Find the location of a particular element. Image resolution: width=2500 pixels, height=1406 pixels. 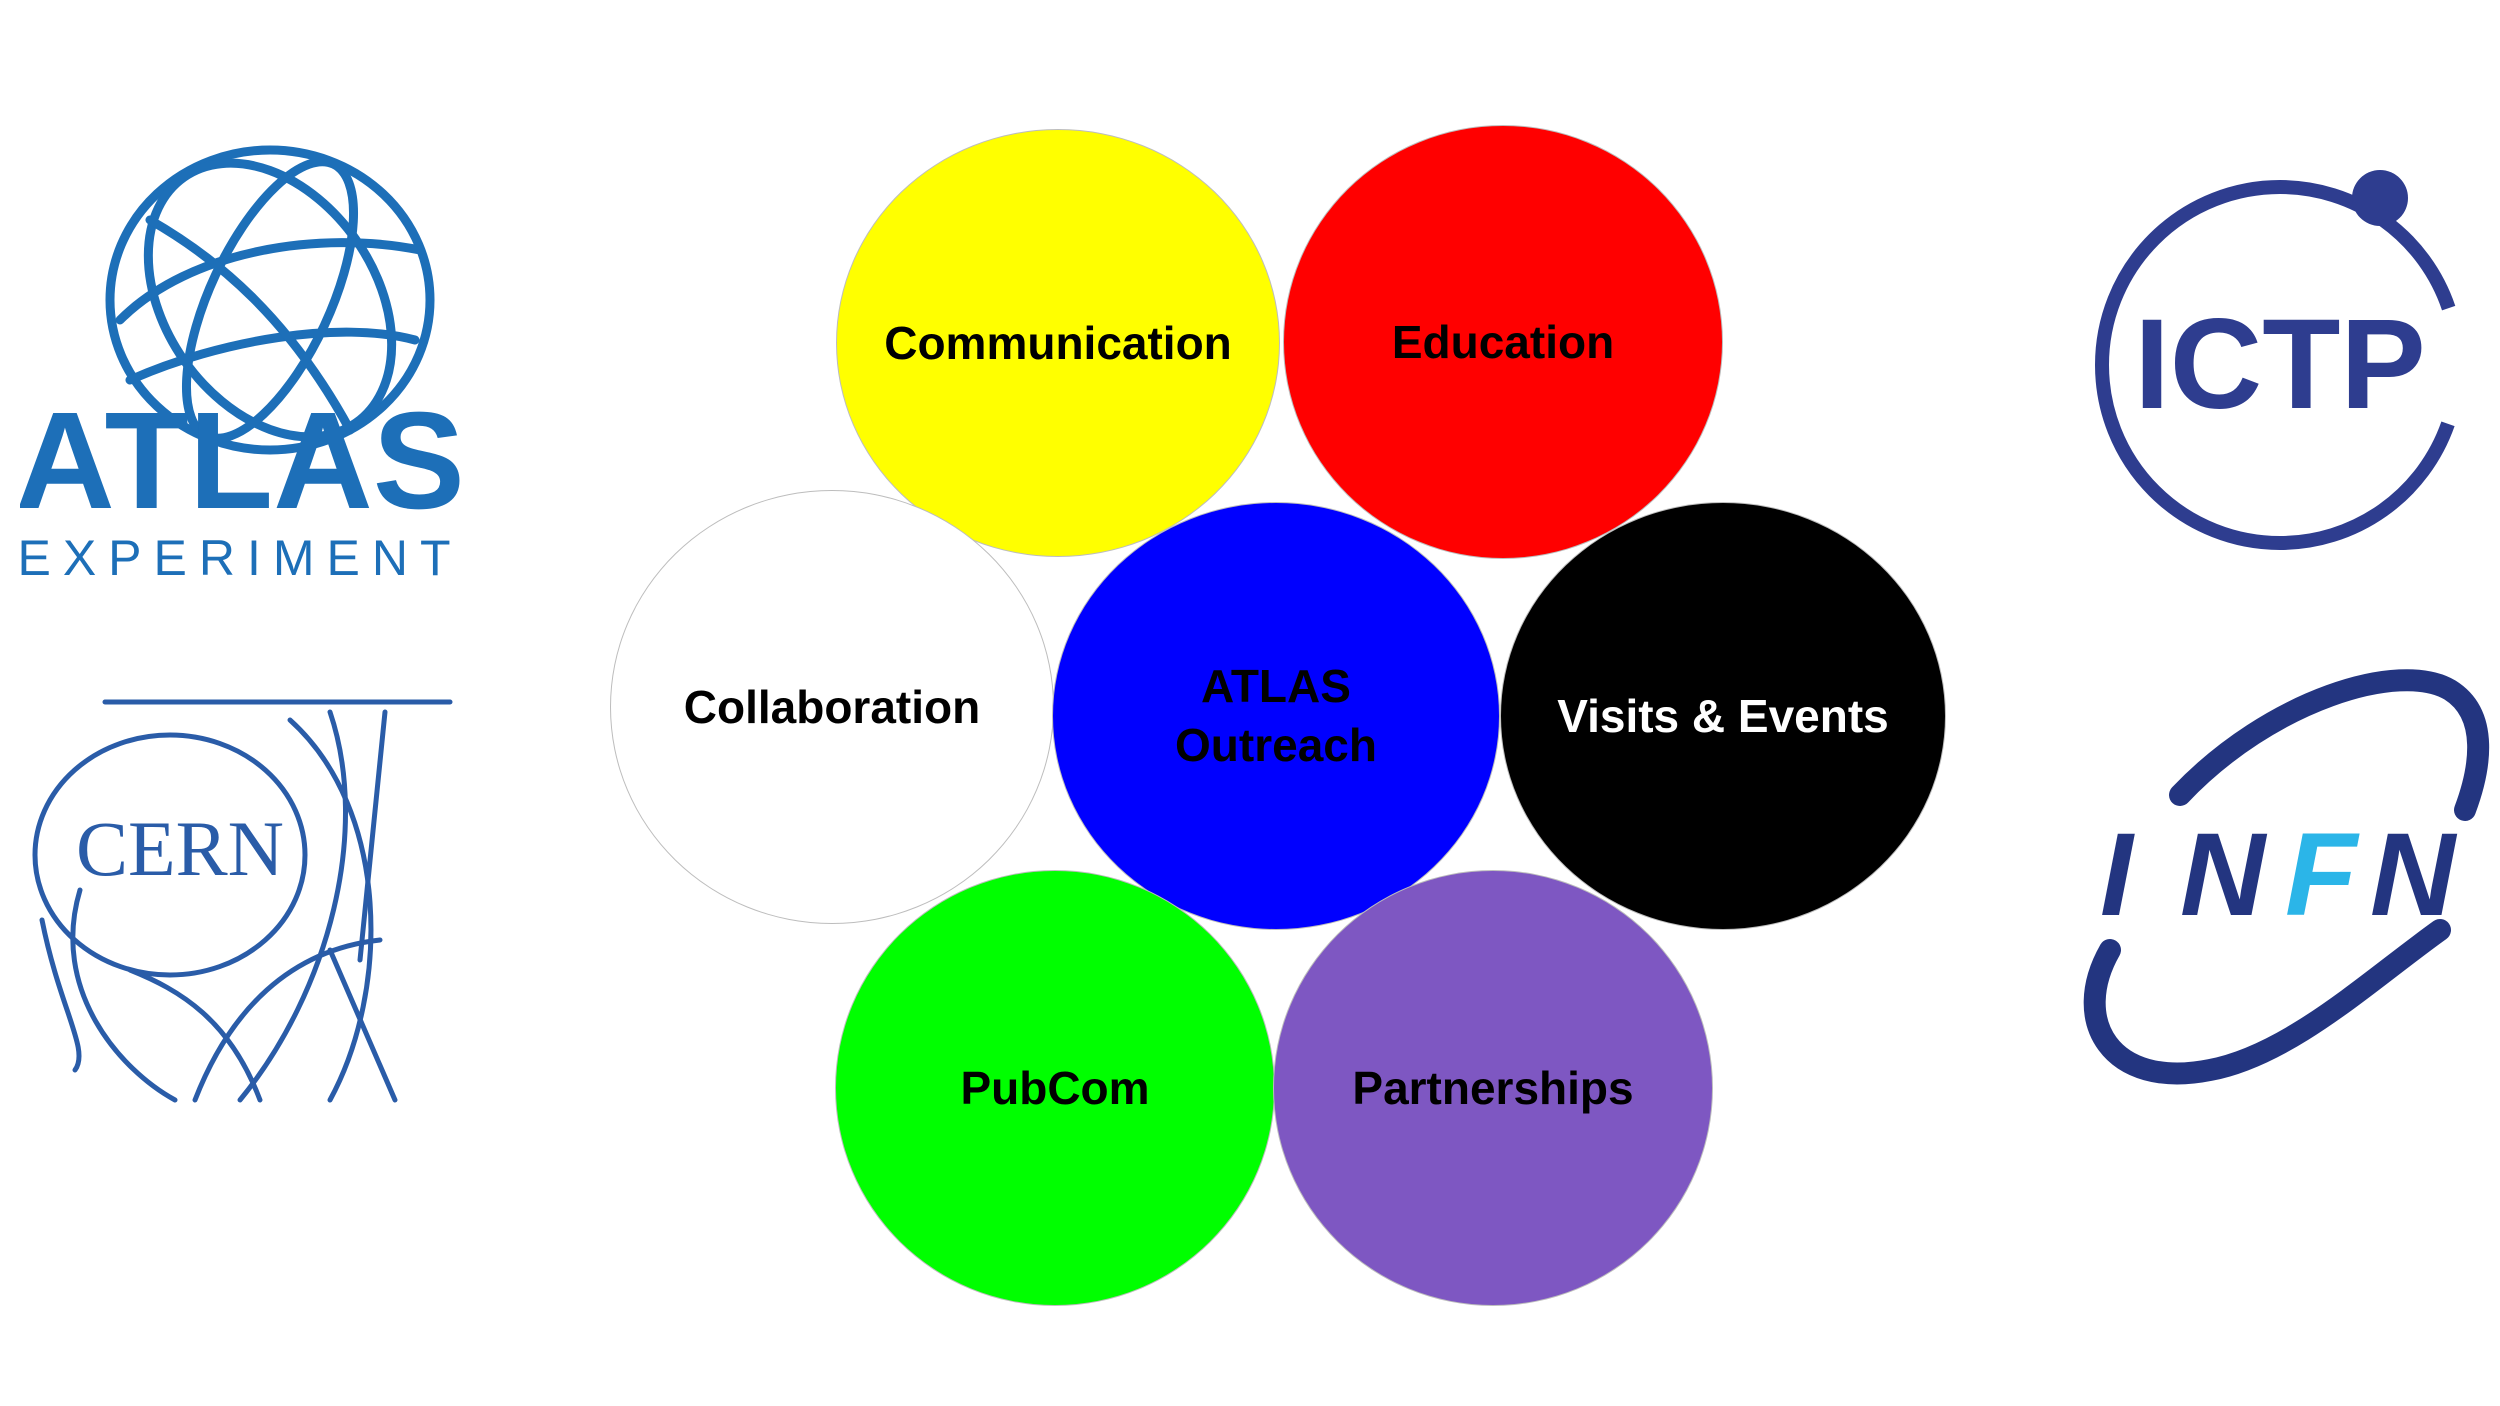

circle-pubcom: PubCom is located at coordinates (1055, 1088).